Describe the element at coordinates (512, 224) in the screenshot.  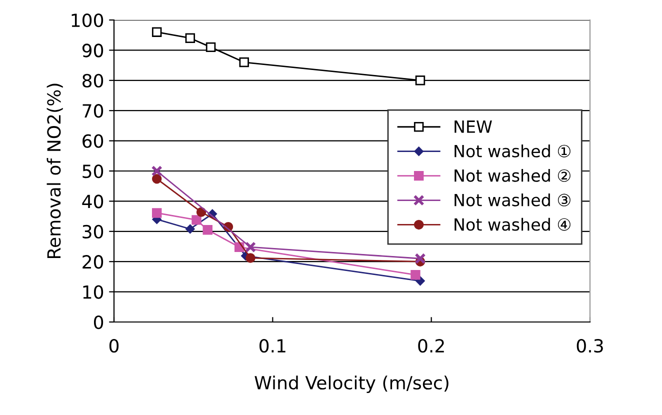
I see `legend-label: Not washed ④` at that location.